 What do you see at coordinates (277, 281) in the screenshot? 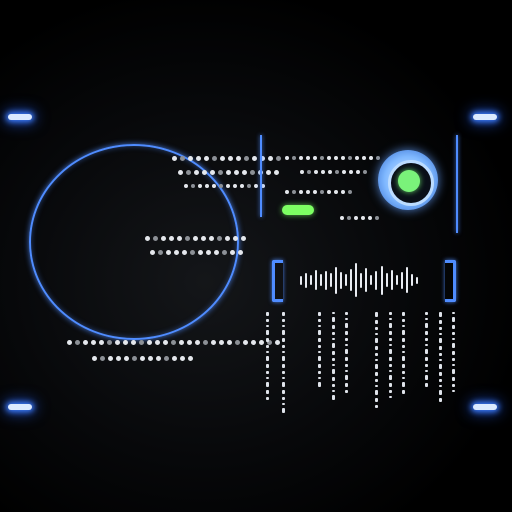
I see `waveform-bracket-left` at bounding box center [277, 281].